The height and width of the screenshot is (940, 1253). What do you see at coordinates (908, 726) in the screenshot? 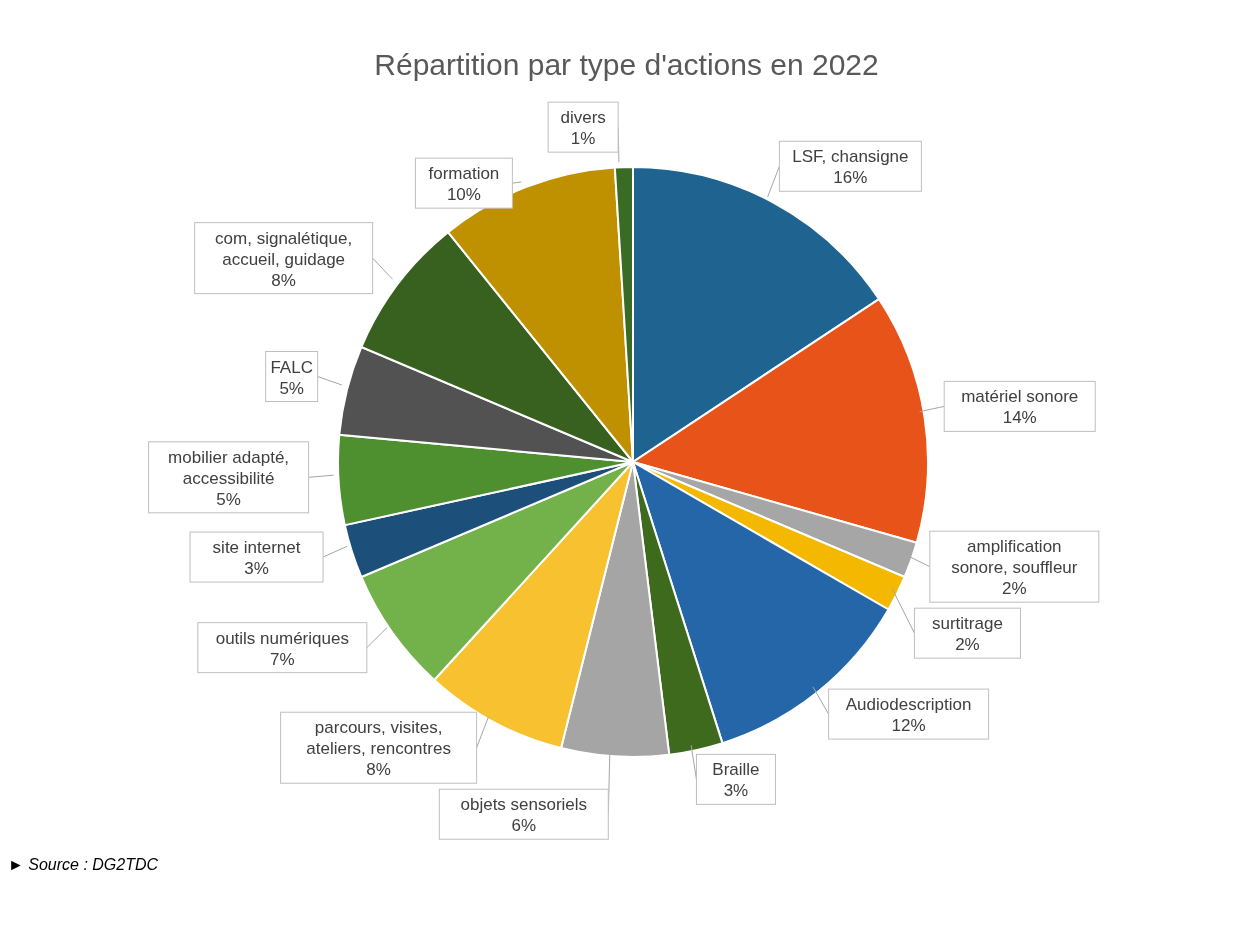
I see `data-label: 12%` at bounding box center [908, 726].